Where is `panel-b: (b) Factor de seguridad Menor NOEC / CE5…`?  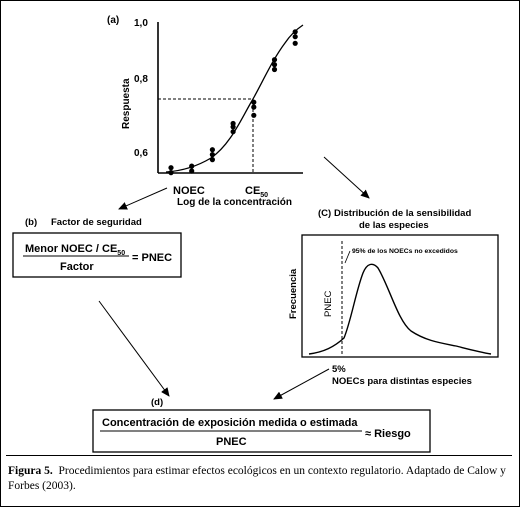
panel-b: (b) Factor de seguridad Menor NOEC / CE5… is located at coordinates (97, 247).